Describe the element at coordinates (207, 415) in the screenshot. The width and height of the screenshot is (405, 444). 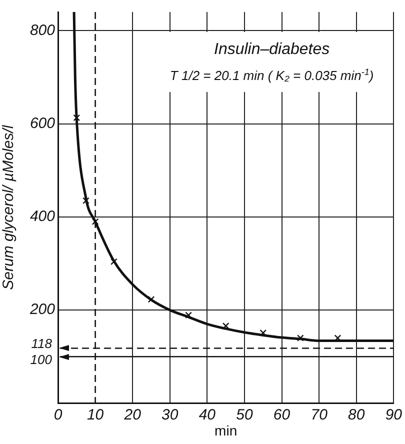
I see `x-tick-label: 40` at that location.